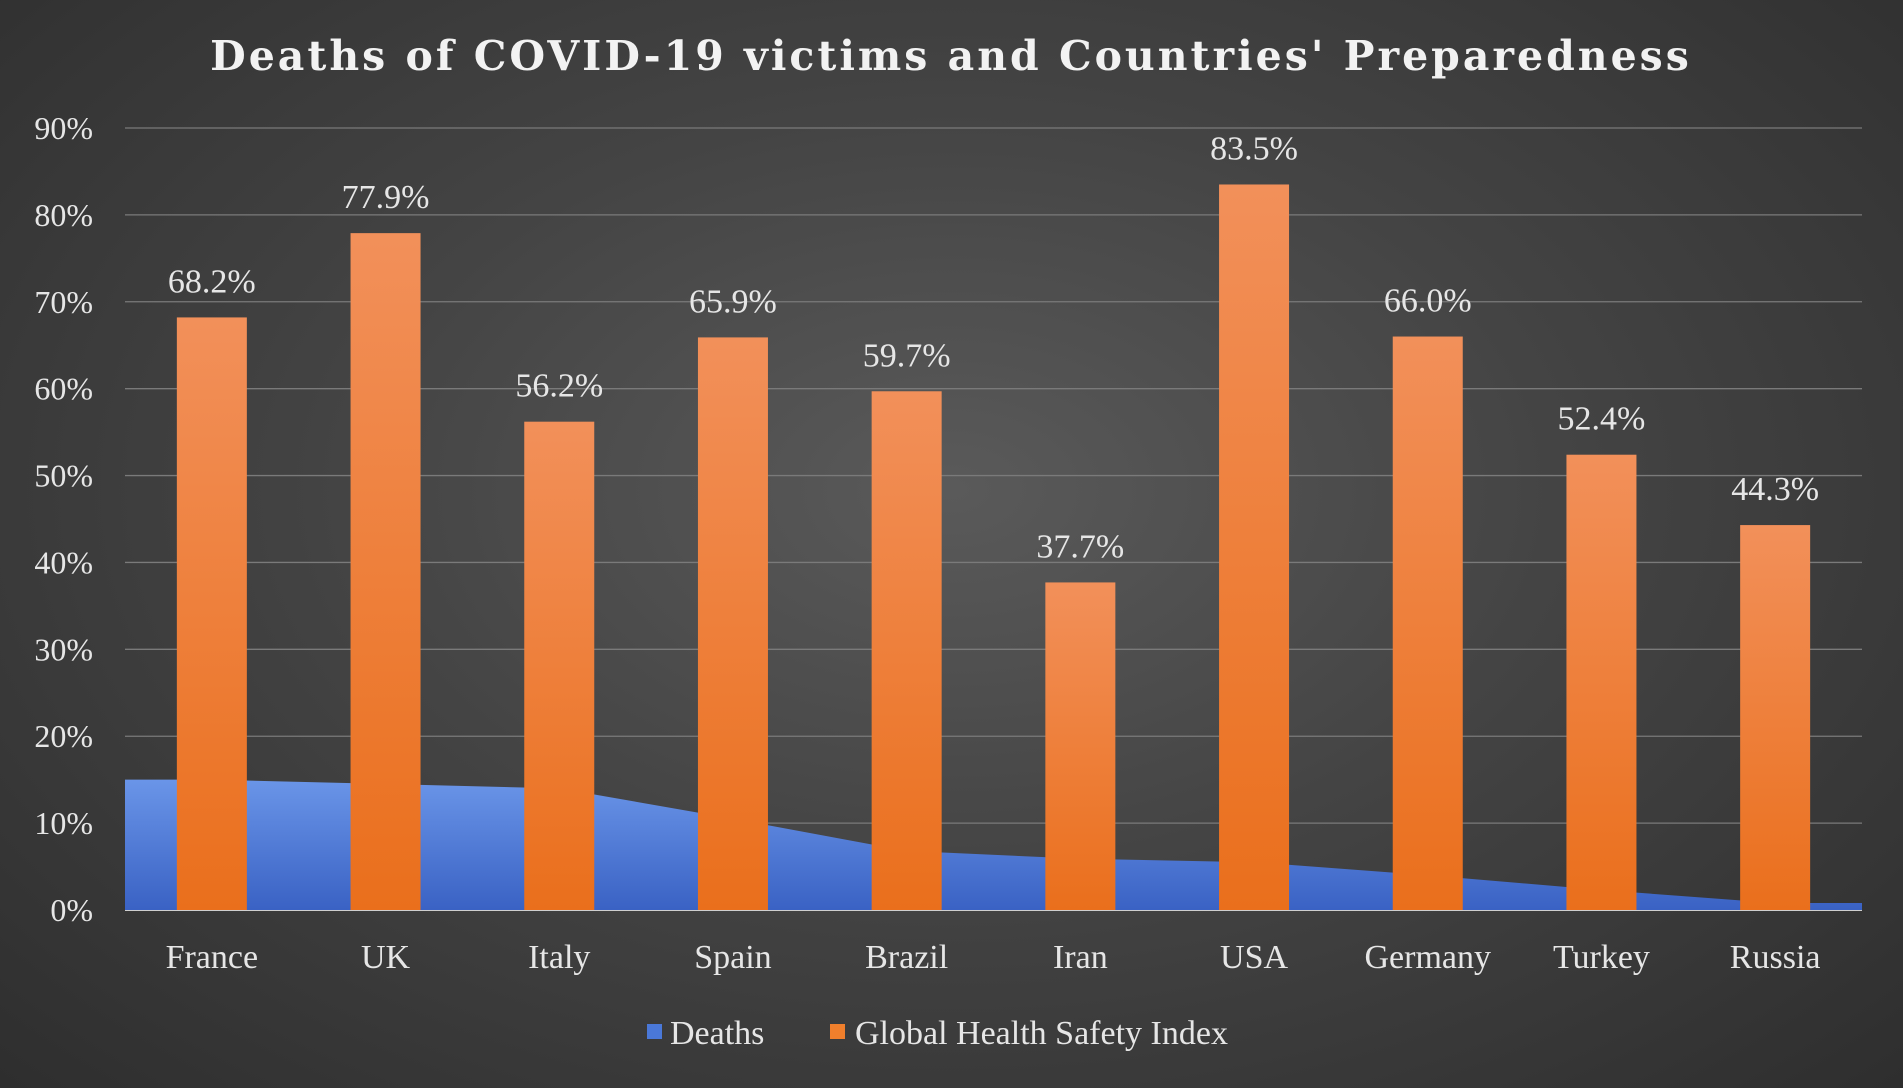 Image resolution: width=1903 pixels, height=1088 pixels. Describe the element at coordinates (1254, 957) in the screenshot. I see `x-tick-label-usa: USA` at that location.